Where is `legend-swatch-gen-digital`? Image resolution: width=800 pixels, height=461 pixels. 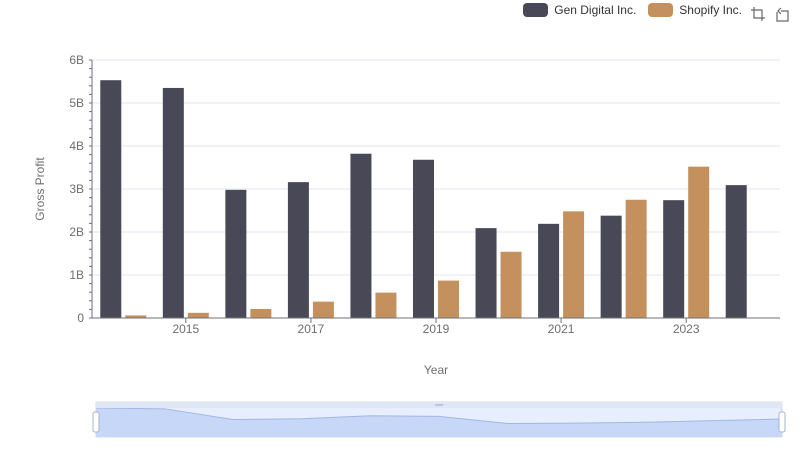 legend-swatch-gen-digital is located at coordinates (536, 10).